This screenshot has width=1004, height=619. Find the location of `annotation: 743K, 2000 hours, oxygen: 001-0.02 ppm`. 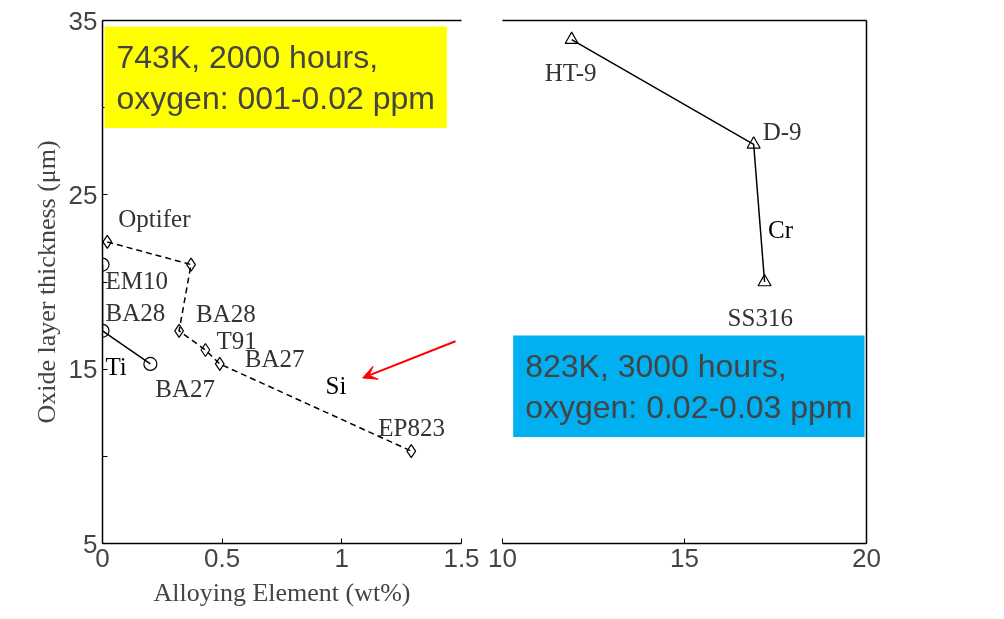

annotation: 743K, 2000 hours, oxygen: 001-0.02 ppm is located at coordinates (275, 77).